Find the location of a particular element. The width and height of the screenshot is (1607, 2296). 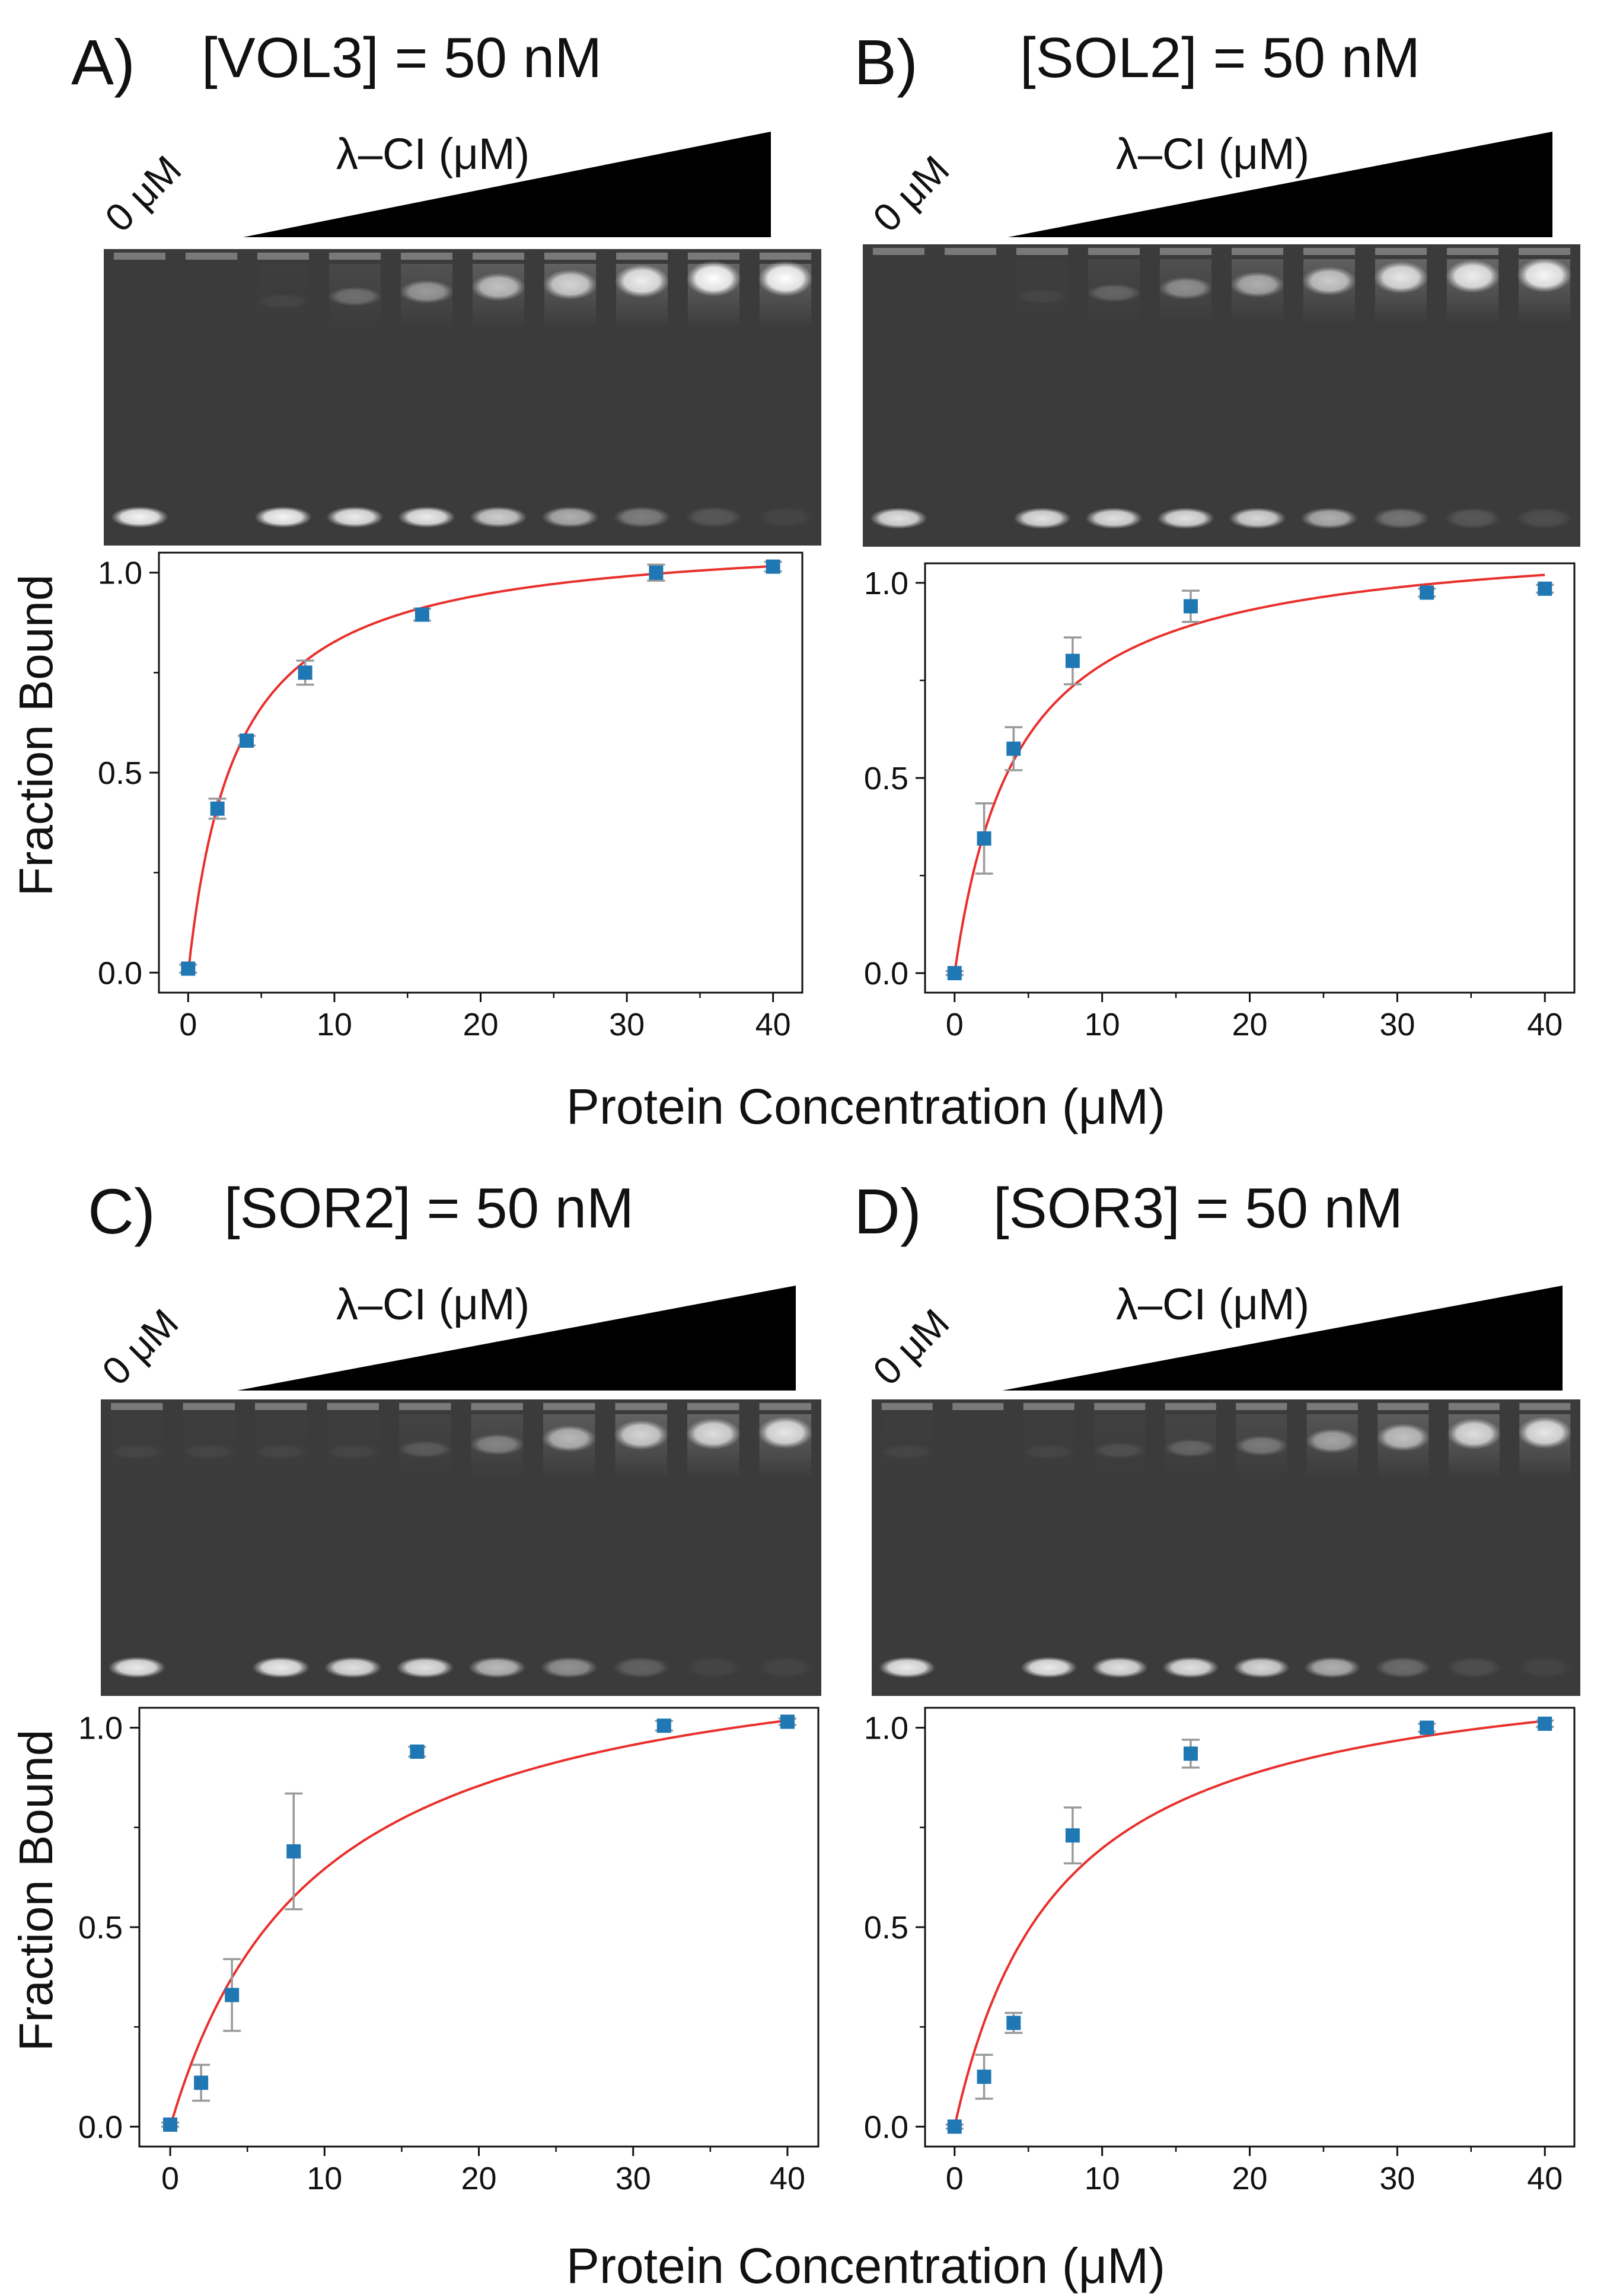

panel-c-letter: C) is located at coordinates (121, 1211).